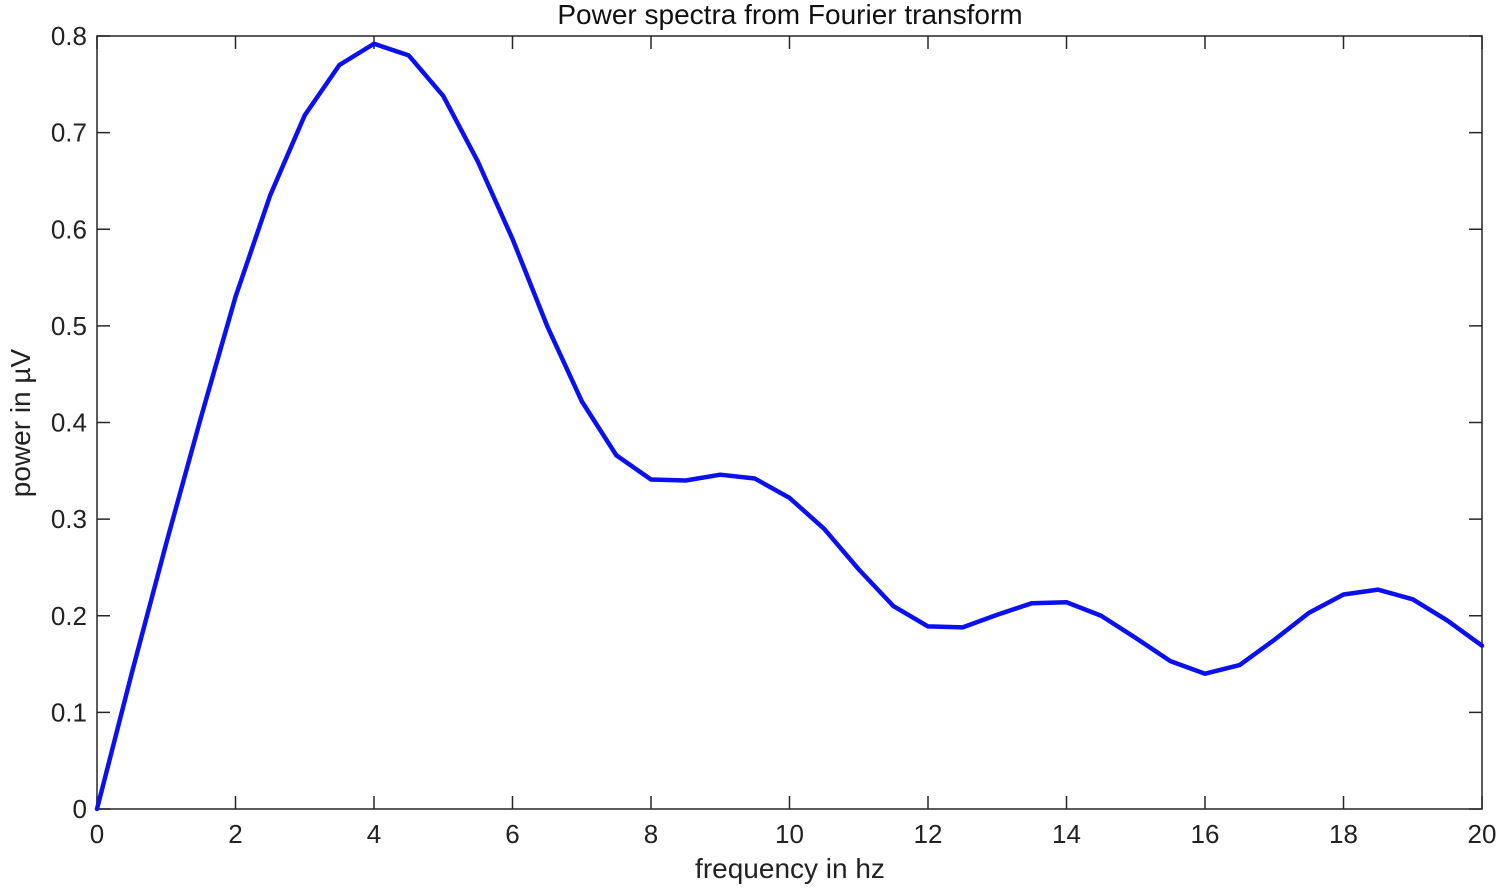 The width and height of the screenshot is (1499, 890). What do you see at coordinates (69, 326) in the screenshot?
I see `y-tick-label: 0.5` at bounding box center [69, 326].